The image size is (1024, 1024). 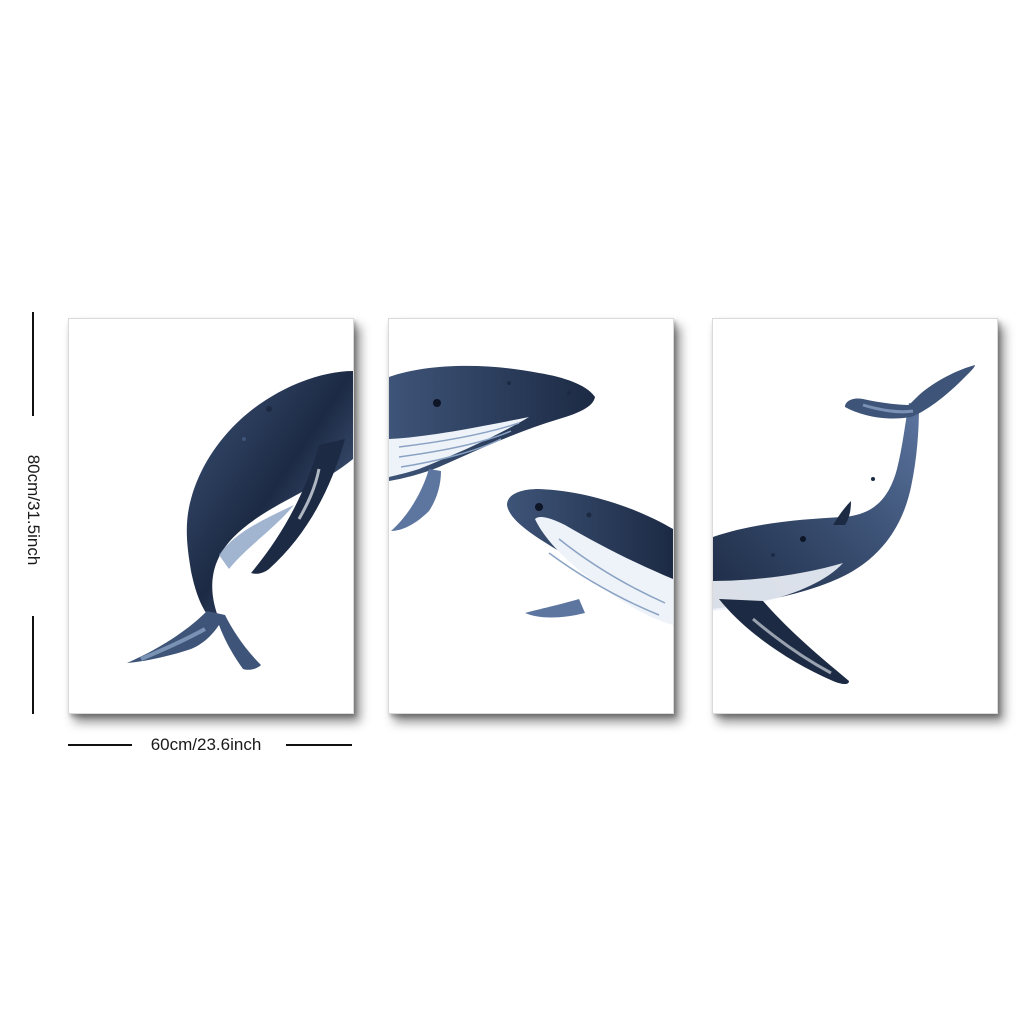 I want to click on whale-illustration-center, so click(x=531, y=495).